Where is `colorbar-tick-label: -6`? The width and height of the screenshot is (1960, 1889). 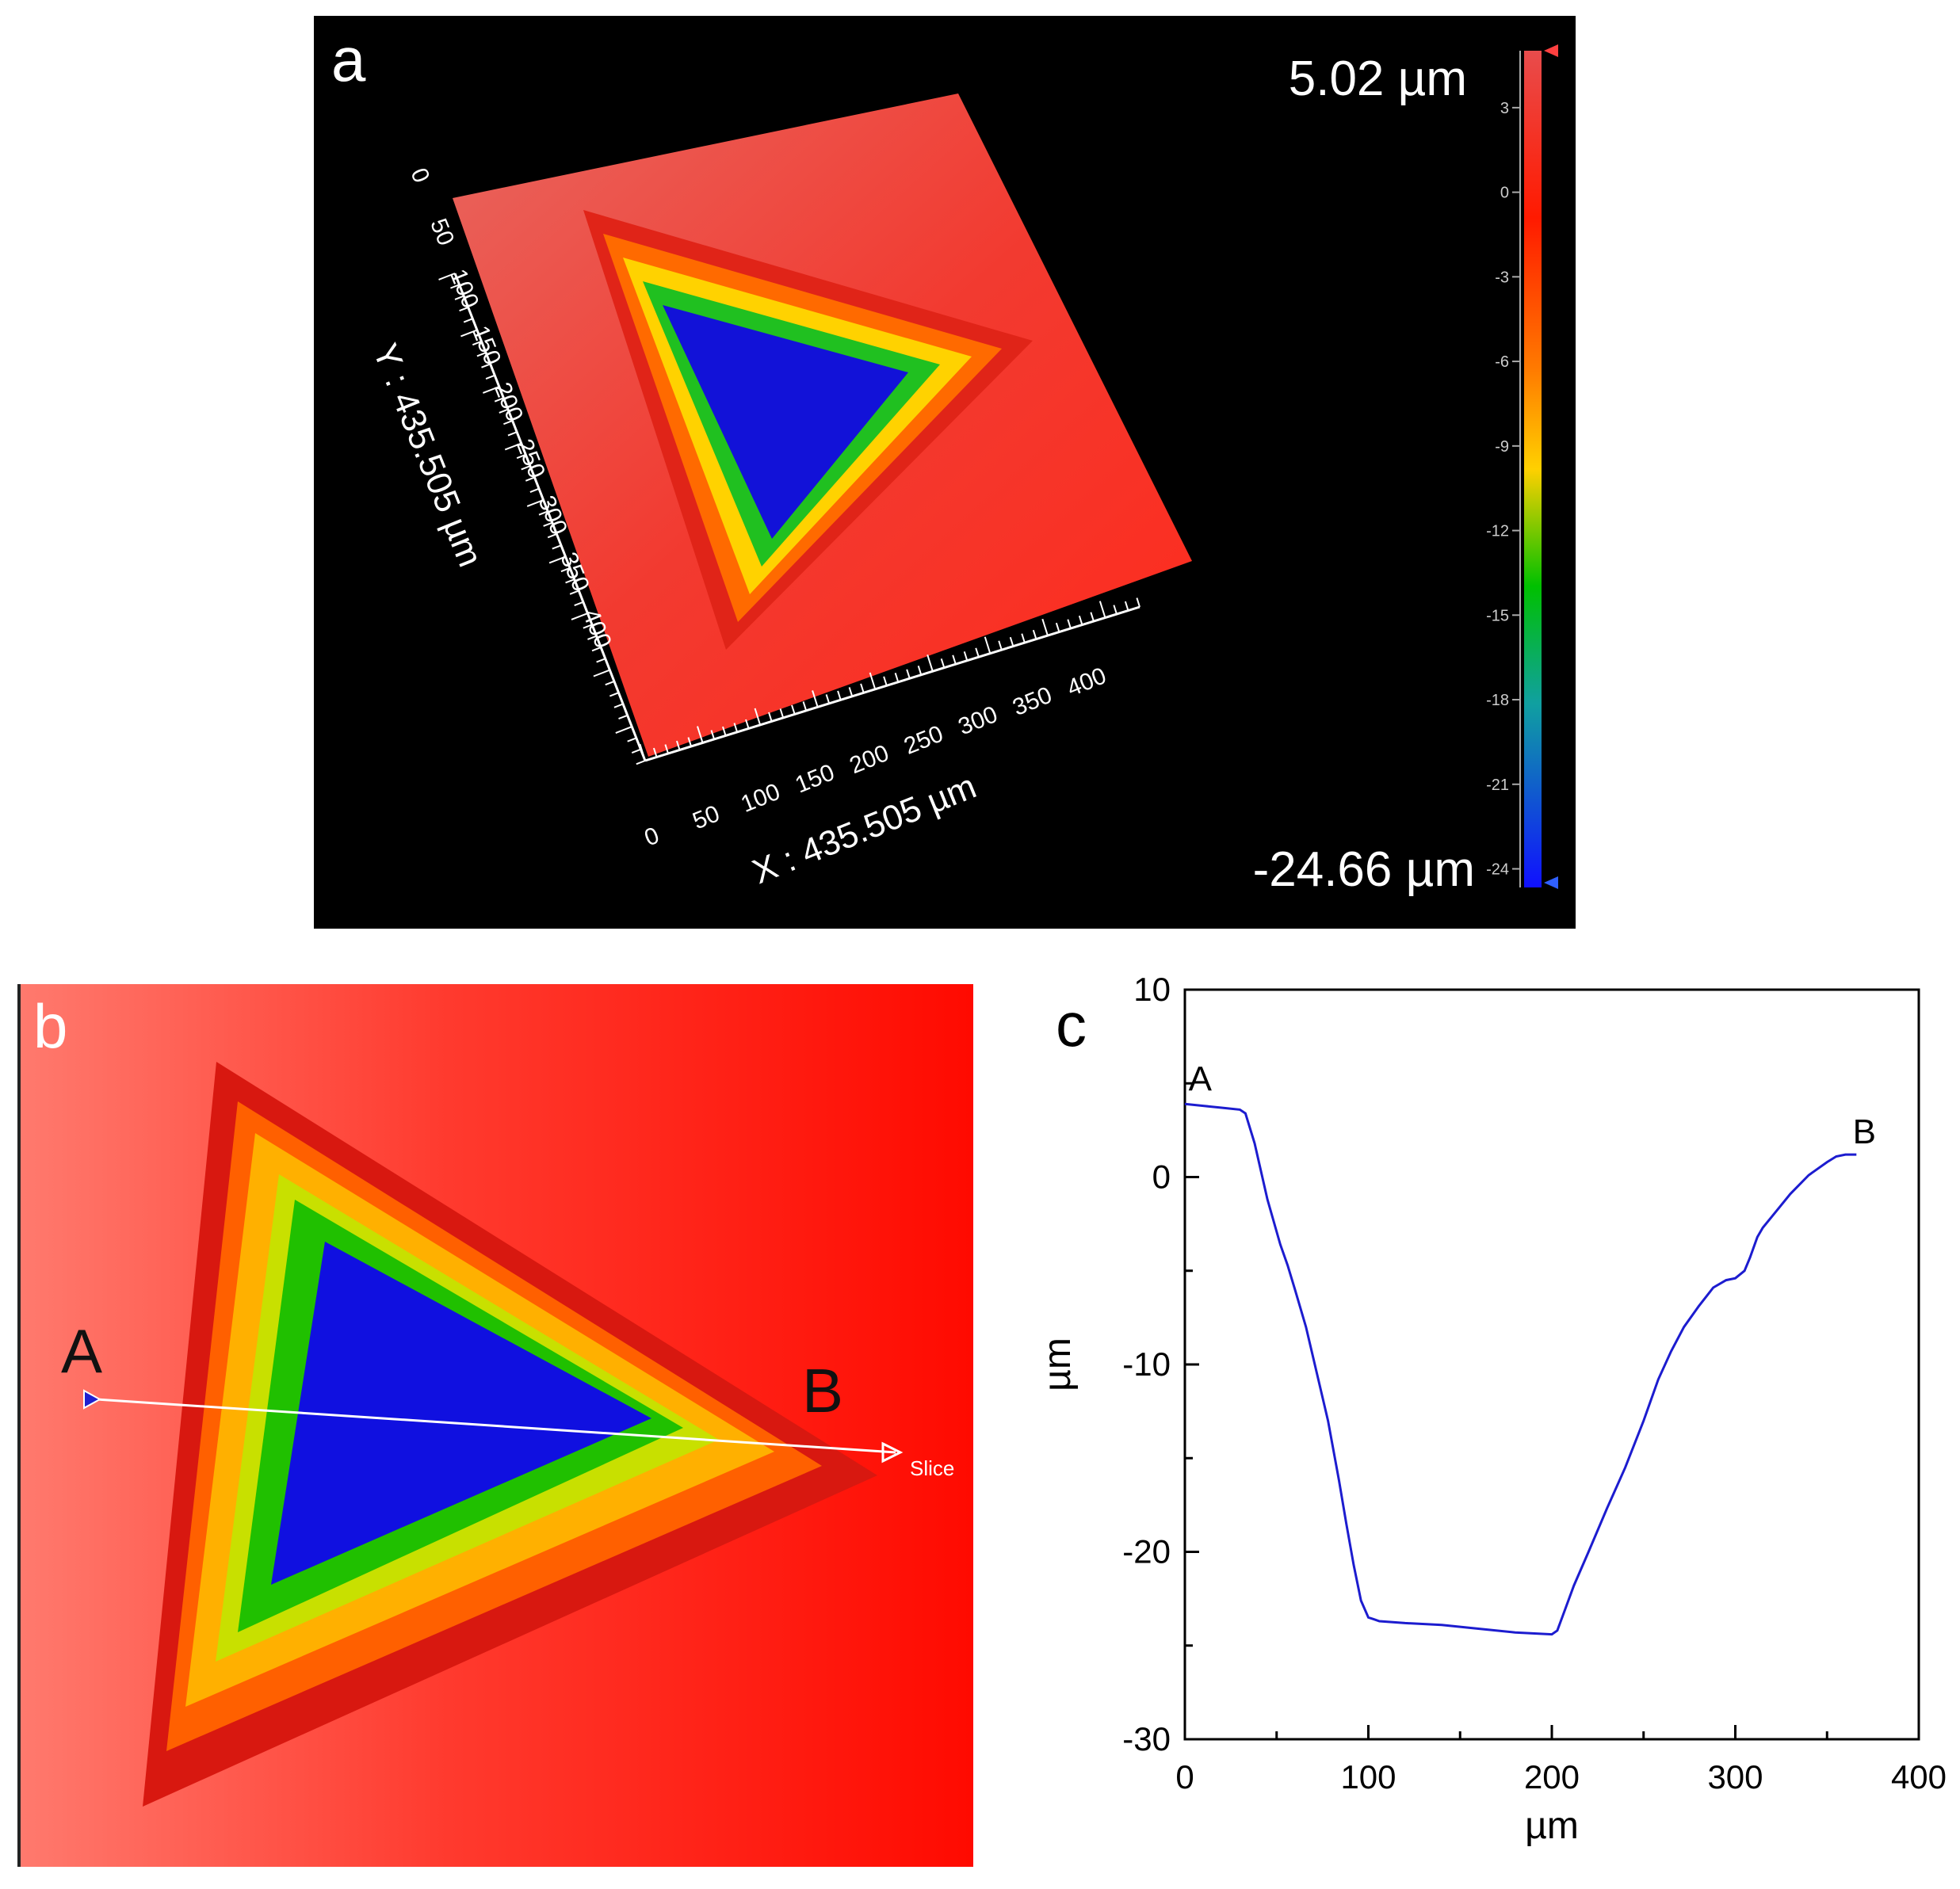
colorbar-tick-label: -6 is located at coordinates (1502, 362).